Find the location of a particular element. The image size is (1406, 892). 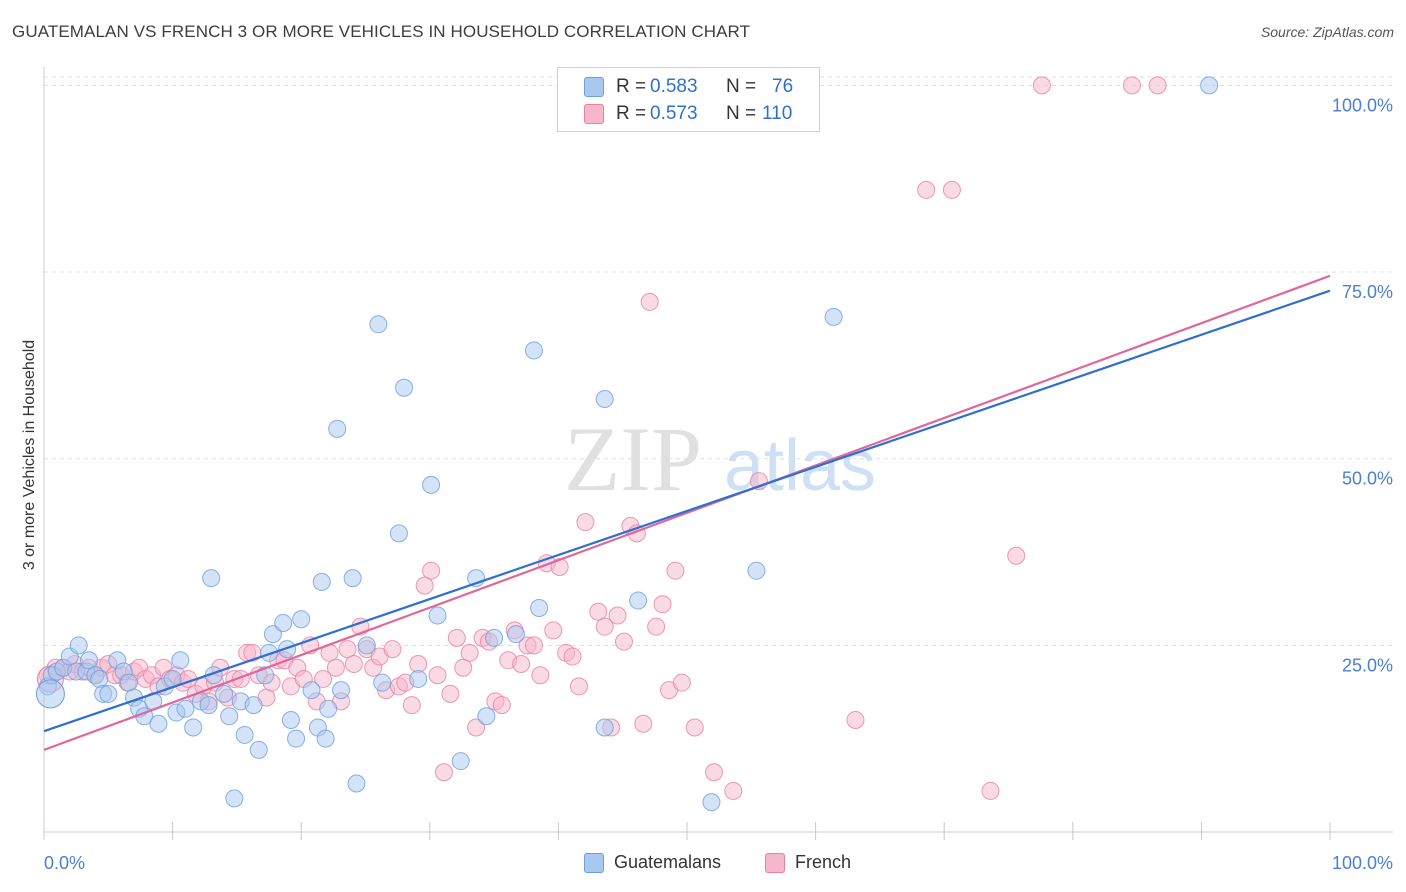

y-tick-label: 50.0% is located at coordinates (1367, 479).